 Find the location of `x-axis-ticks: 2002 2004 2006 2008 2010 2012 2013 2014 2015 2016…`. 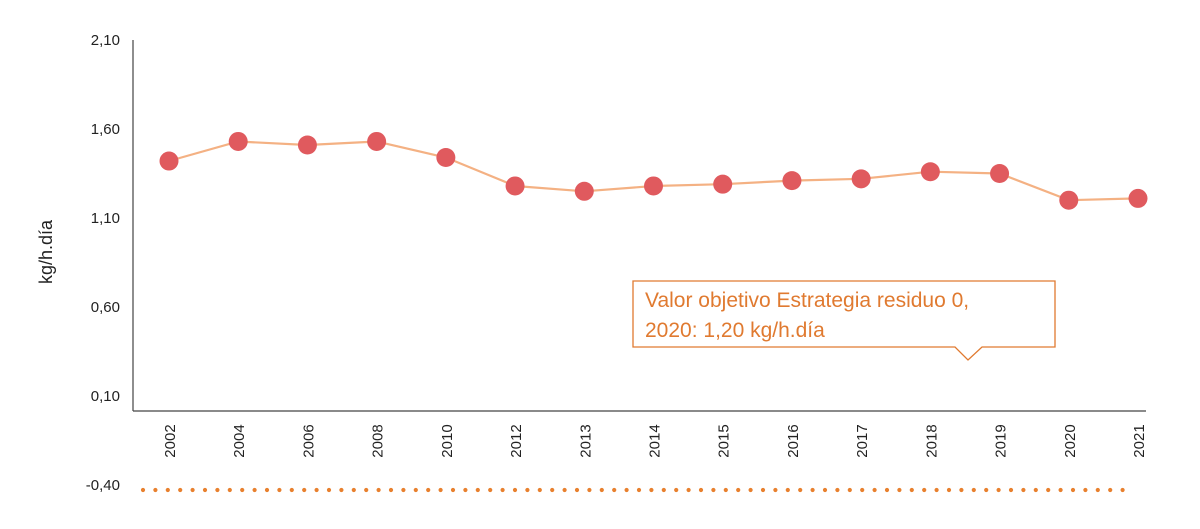

x-axis-ticks: 2002 2004 2006 2008 2010 2012 2013 2014 2015 2016… is located at coordinates (655, 440).